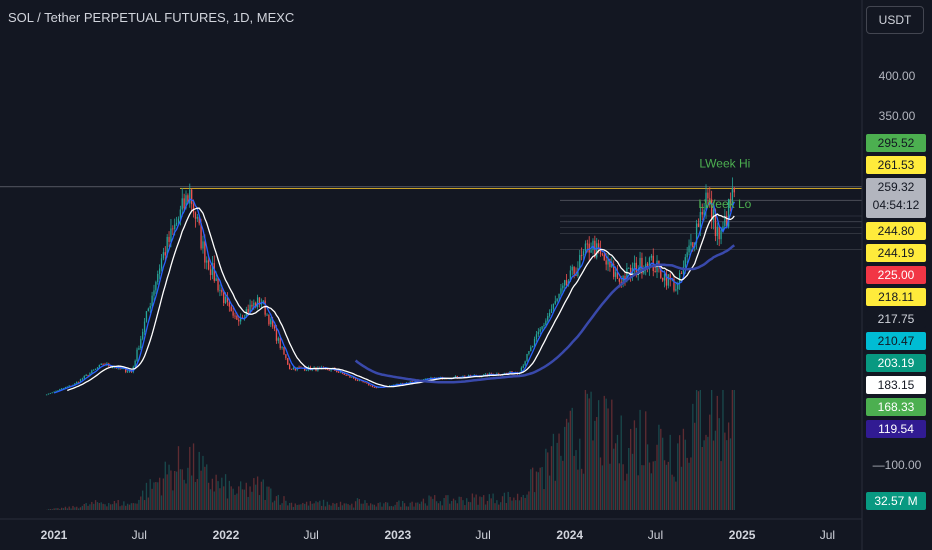 This screenshot has width=932, height=550. I want to click on sma-slow-line, so click(545, 314).